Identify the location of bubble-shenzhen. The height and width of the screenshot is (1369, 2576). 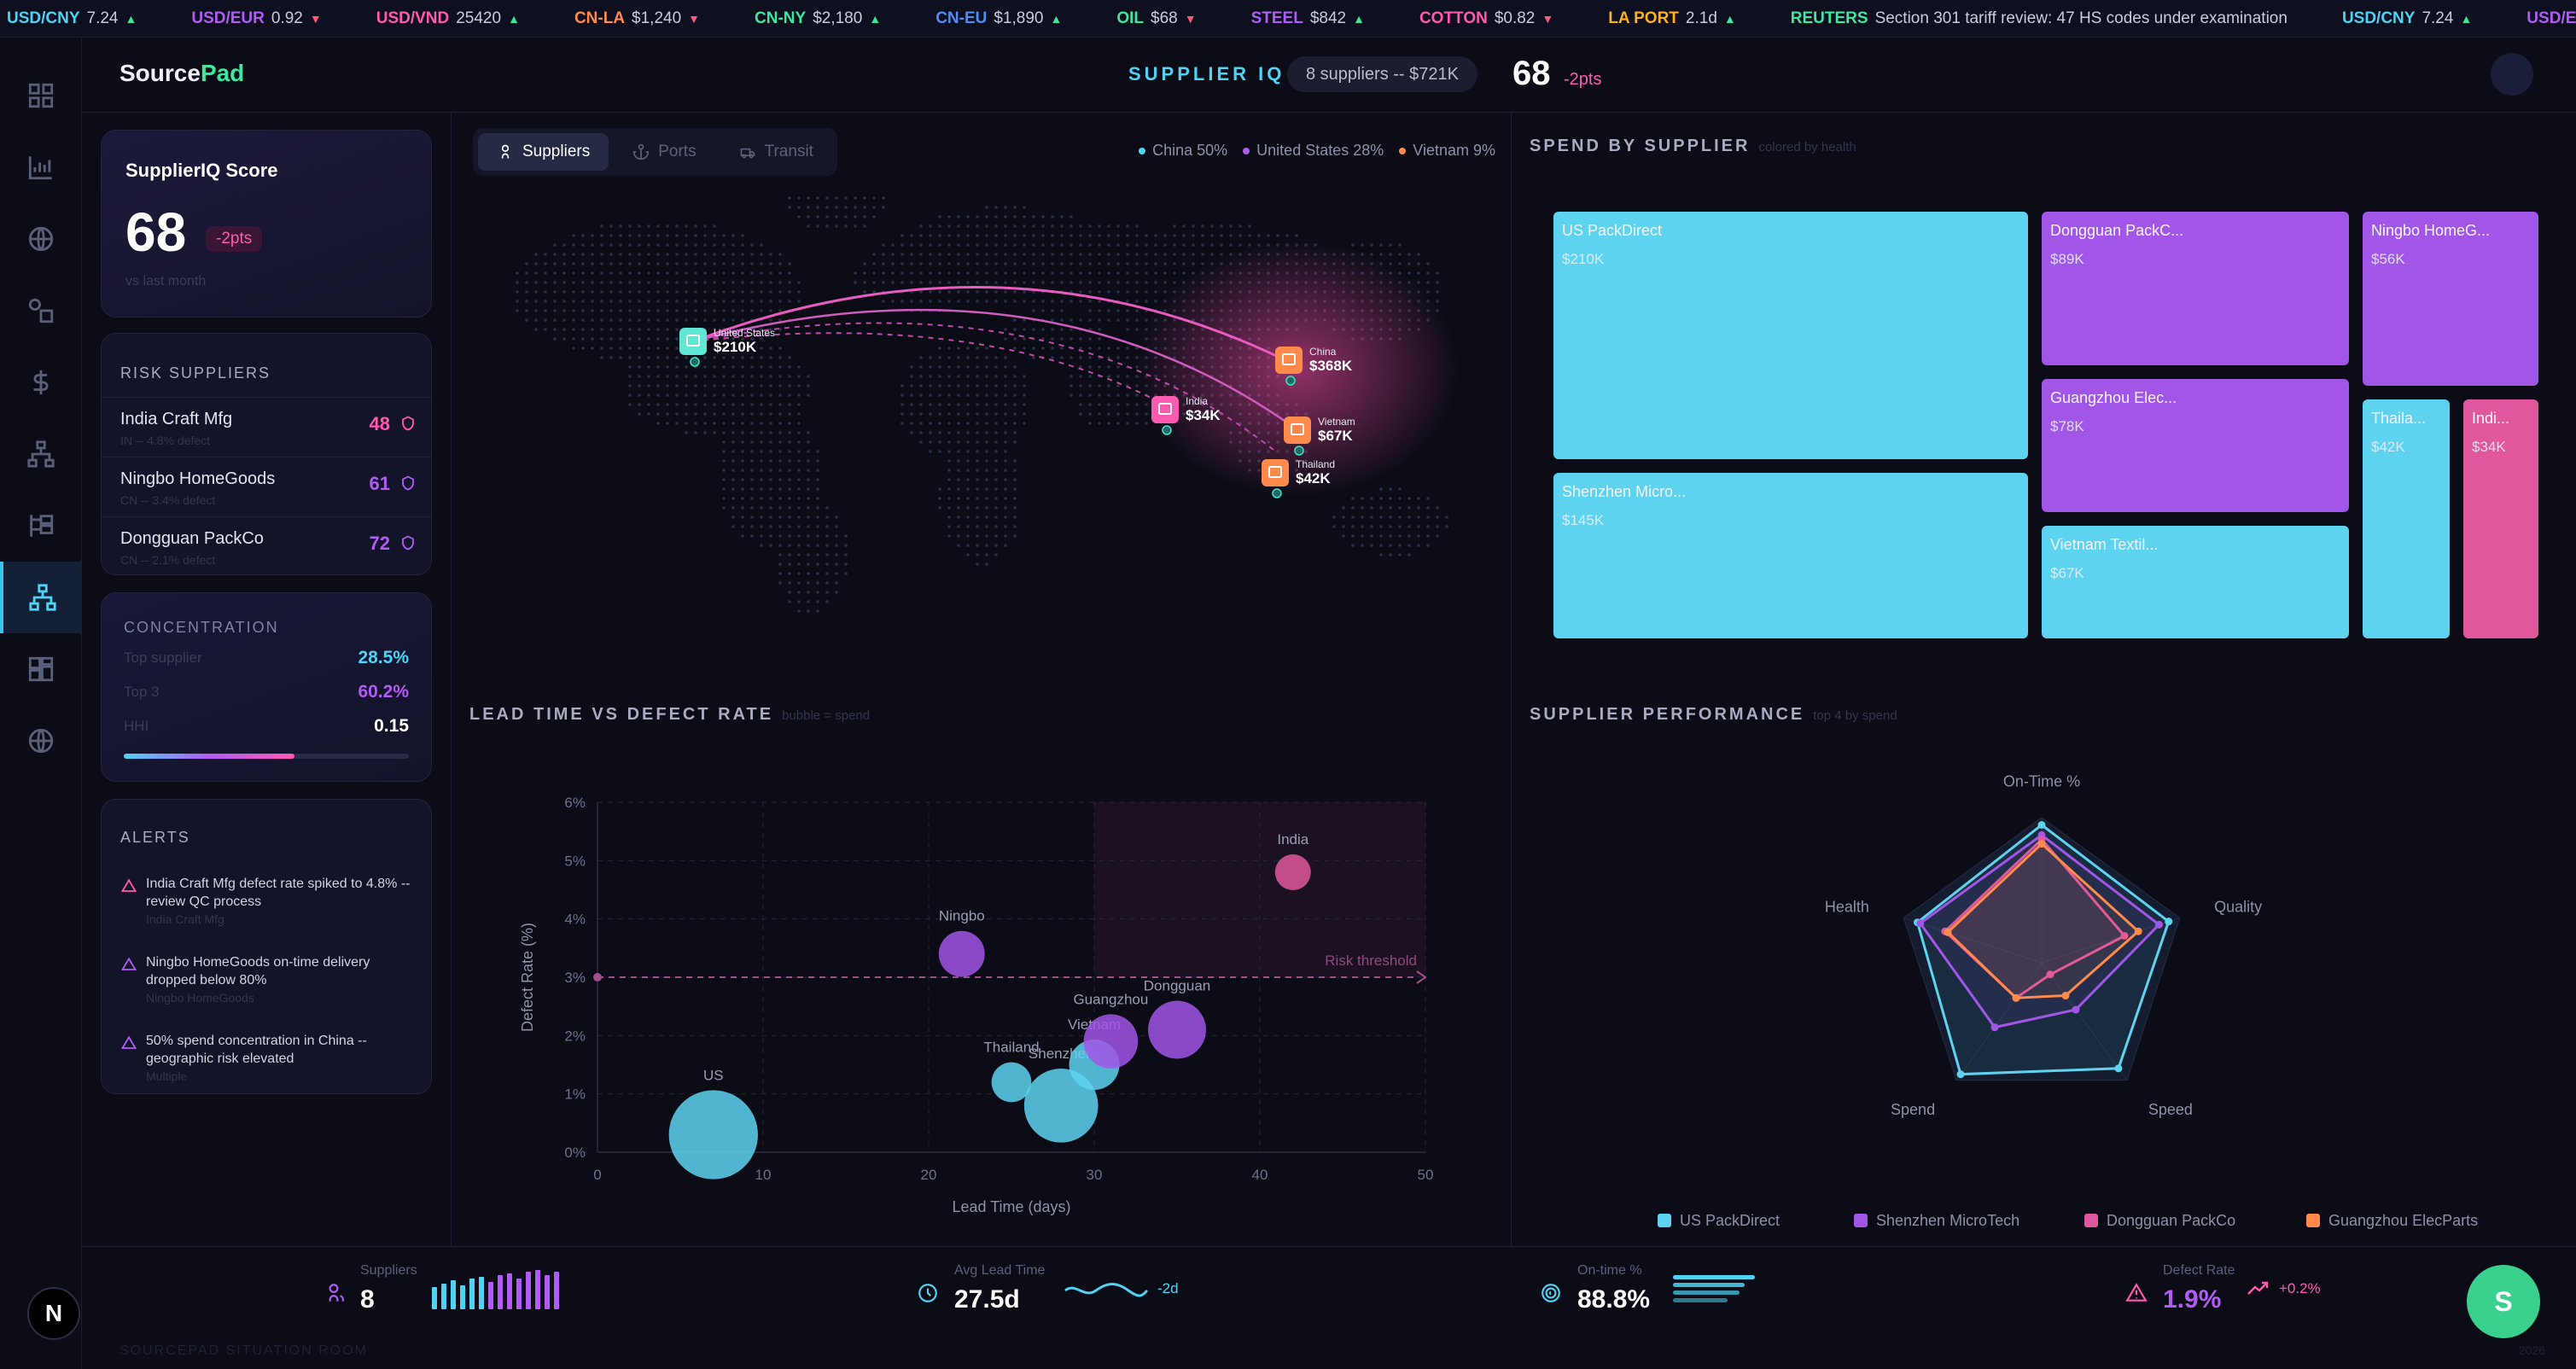
(1061, 1105).